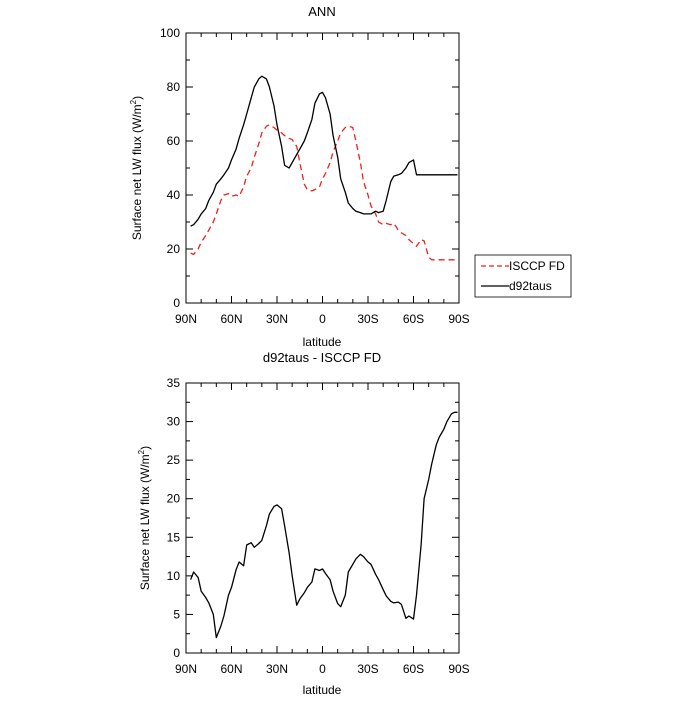  I want to click on panel-bottom-ytick-label: 5, so click(176, 614).